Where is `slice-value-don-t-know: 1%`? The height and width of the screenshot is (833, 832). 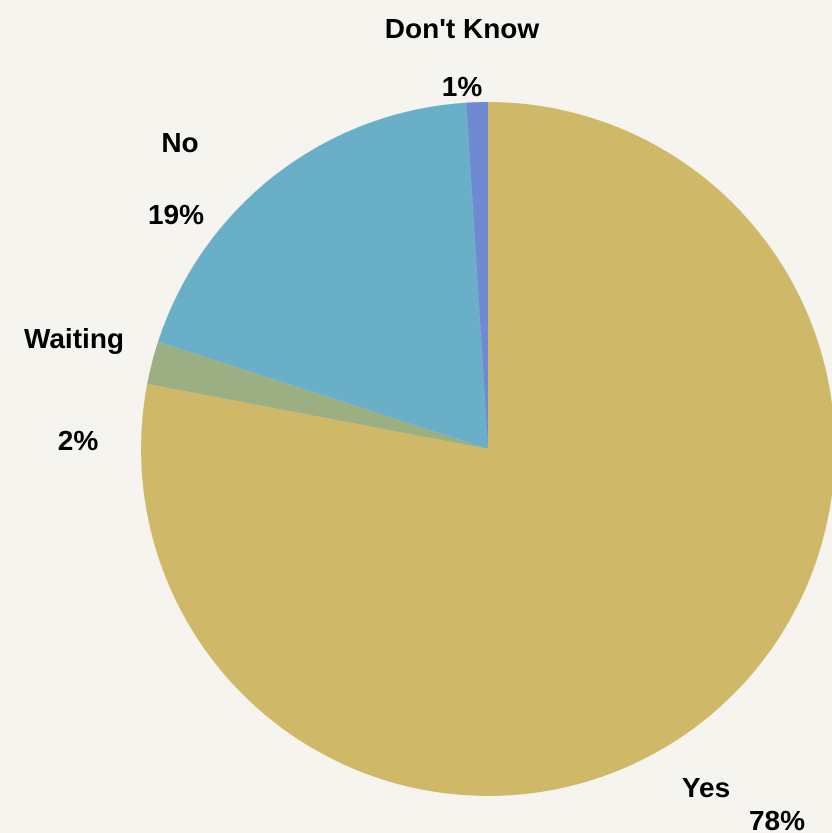 slice-value-don-t-know: 1% is located at coordinates (462, 86).